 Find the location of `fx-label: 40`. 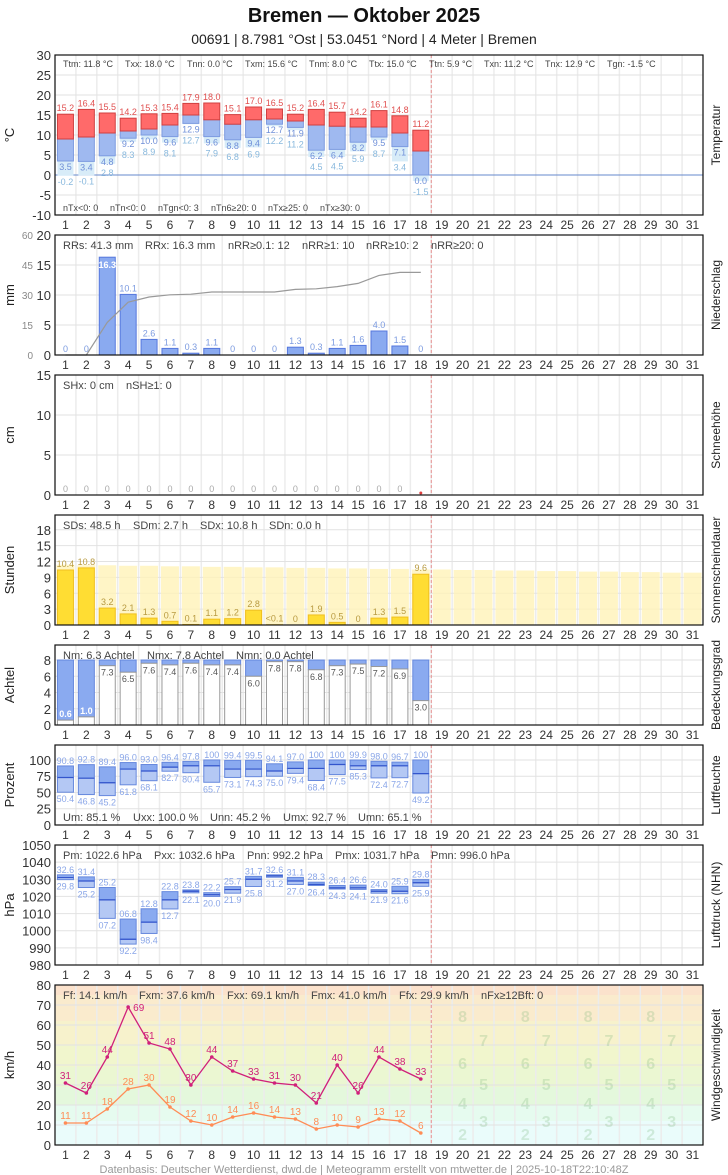

fx-label: 40 is located at coordinates (338, 1058).